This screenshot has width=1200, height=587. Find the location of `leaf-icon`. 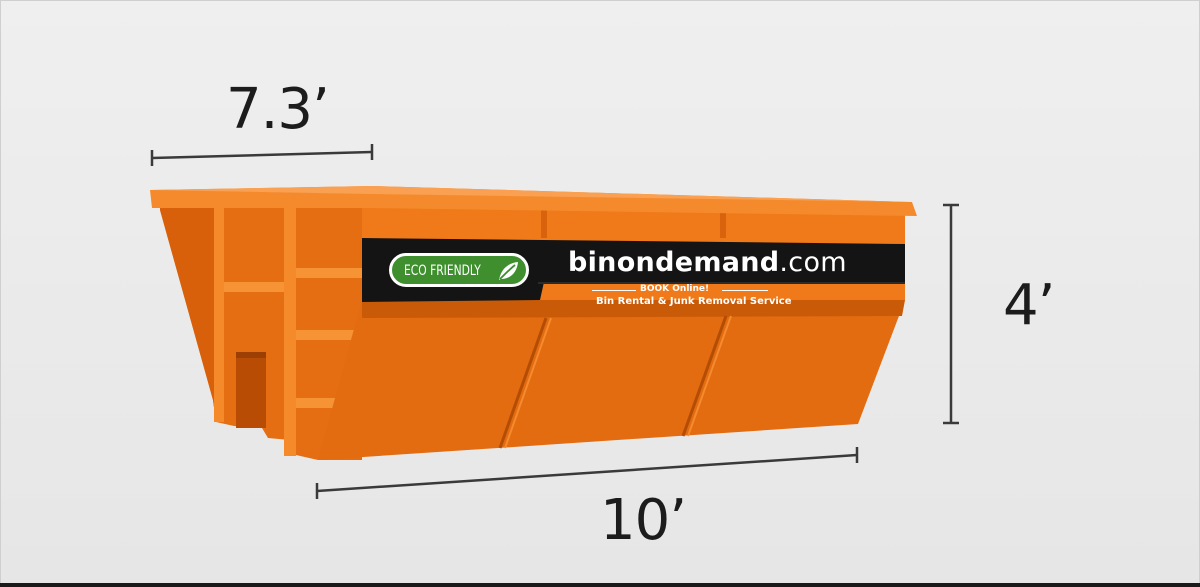

leaf-icon is located at coordinates (508, 271).